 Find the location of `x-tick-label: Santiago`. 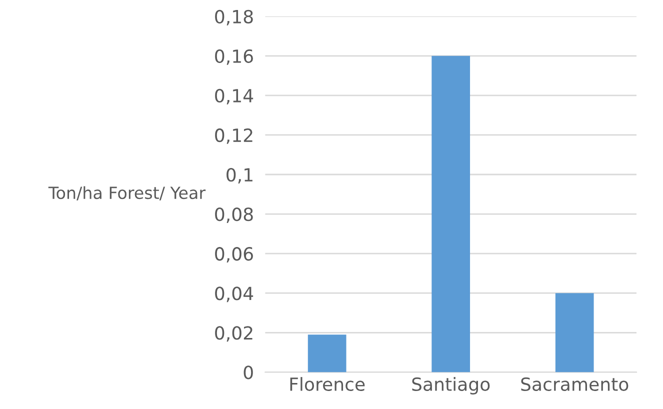

x-tick-label: Santiago is located at coordinates (451, 386).